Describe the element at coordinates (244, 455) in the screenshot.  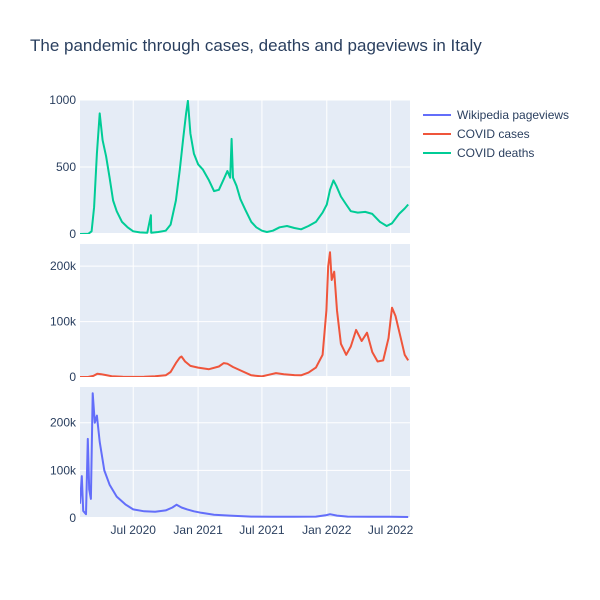
I see `series-line-wikipedia-pageviews` at that location.